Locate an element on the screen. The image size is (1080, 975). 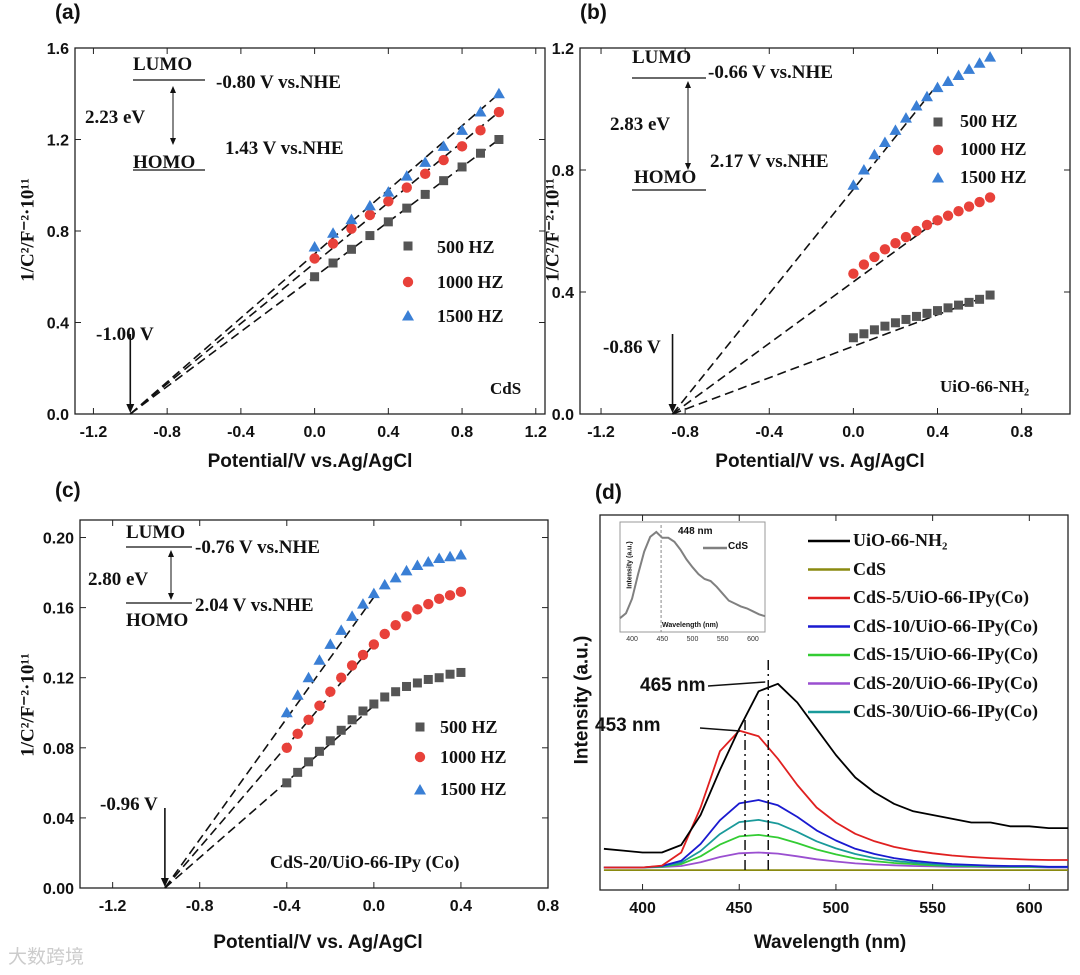
panel-label-c: (c) is located at coordinates (68, 490).